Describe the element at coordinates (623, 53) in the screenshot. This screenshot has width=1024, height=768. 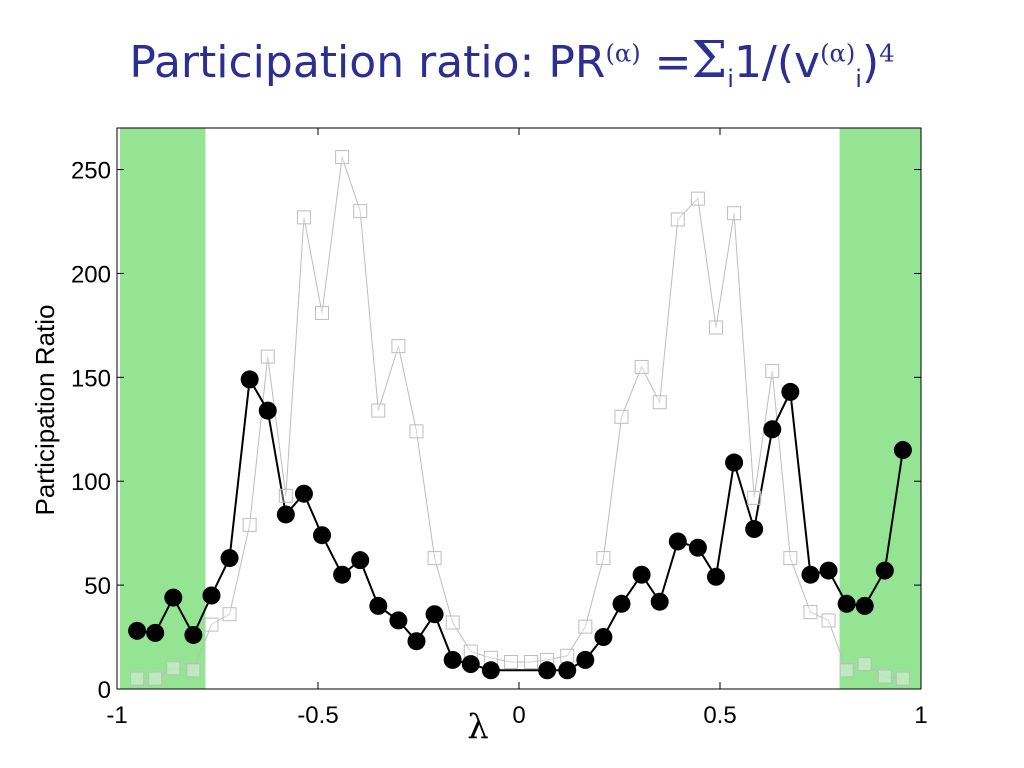
I see `title-superscript-alpha: (α)` at that location.